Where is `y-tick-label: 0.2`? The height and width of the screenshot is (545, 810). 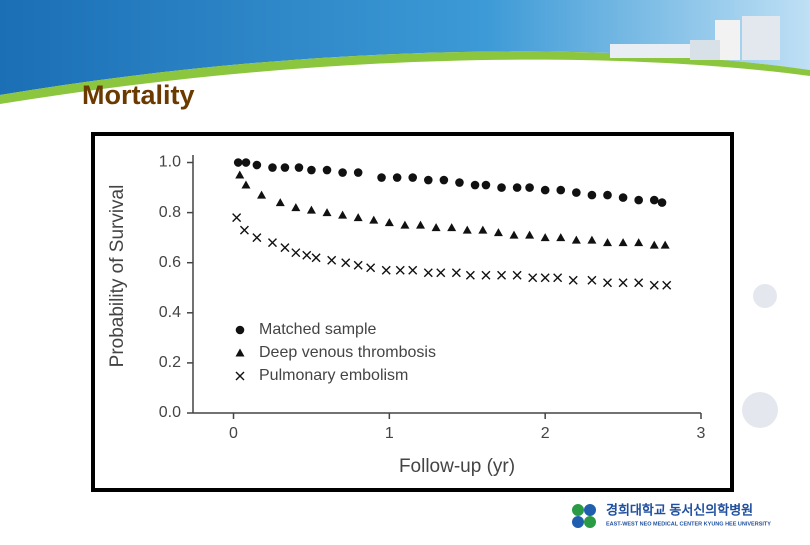
y-tick-label: 0.2 is located at coordinates (170, 362).